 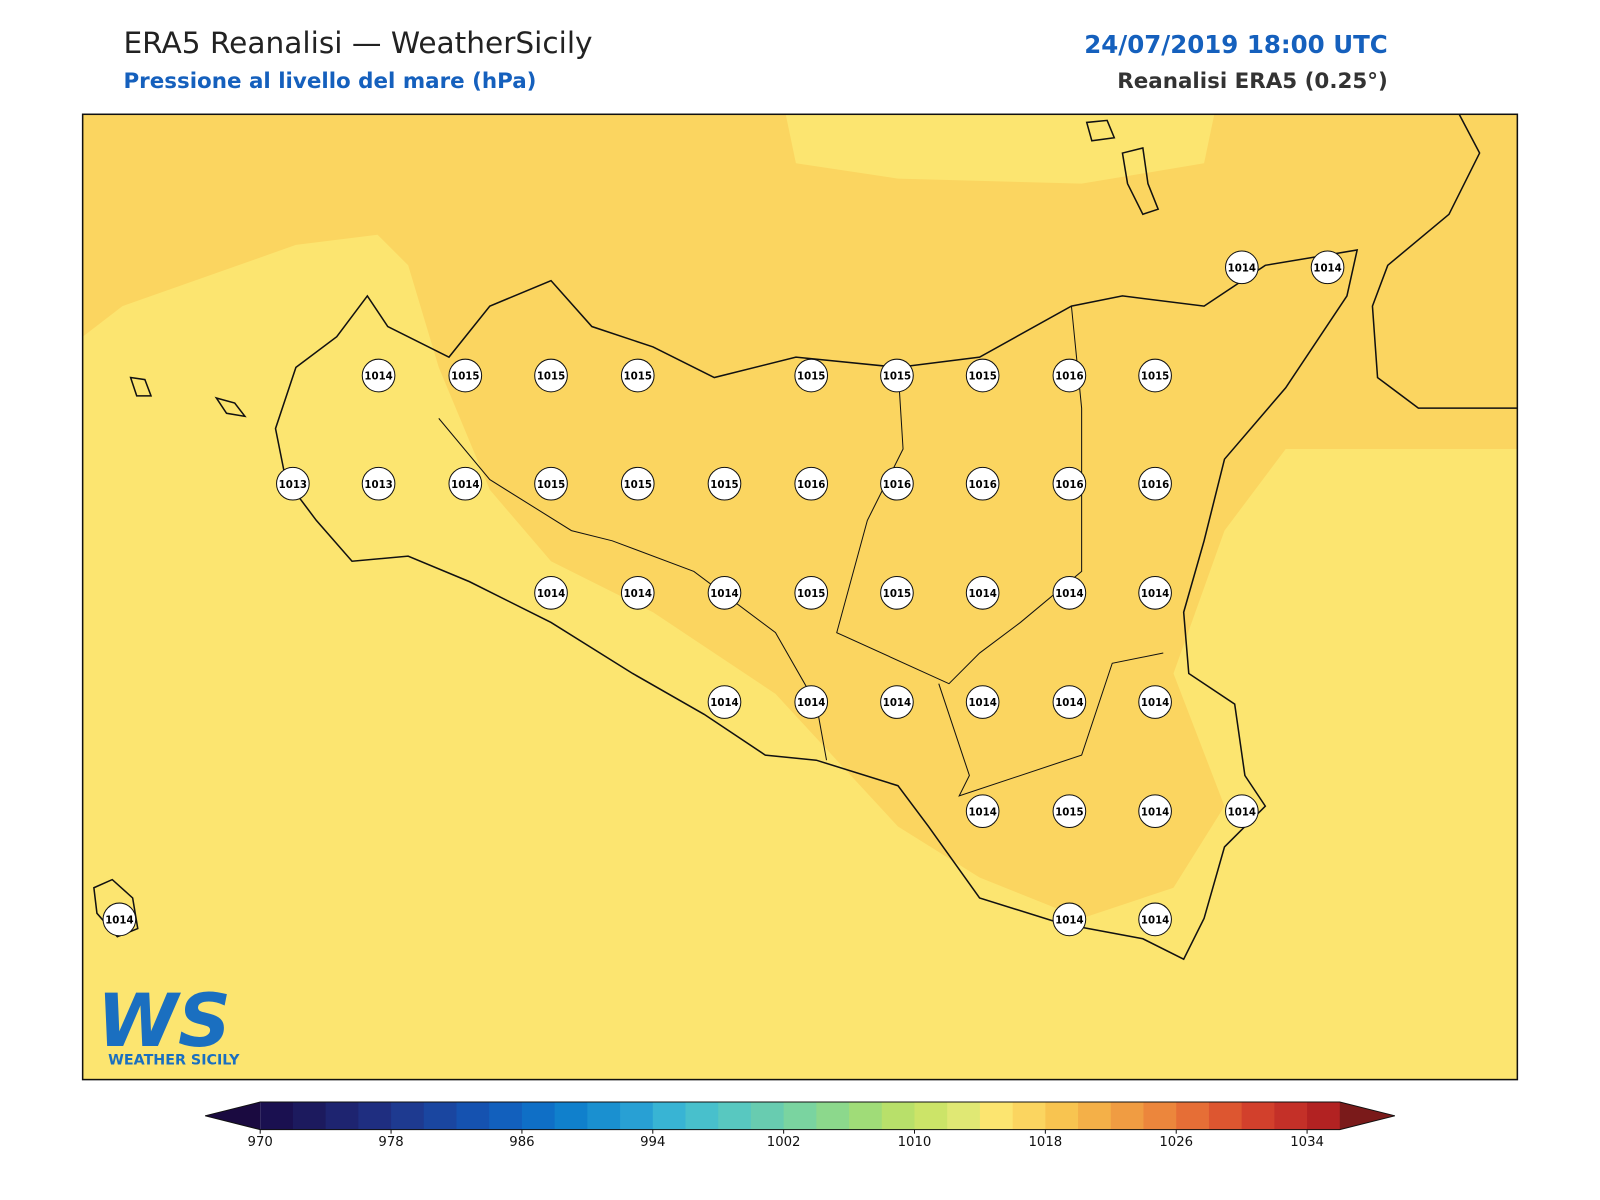 What do you see at coordinates (915, 1142) in the screenshot?
I see `colorbar-tick-label: 1010` at bounding box center [915, 1142].